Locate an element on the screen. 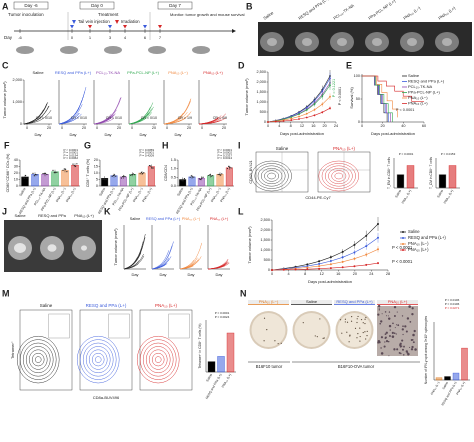  label: P = 0.0106 is located at coordinates (452, 304).